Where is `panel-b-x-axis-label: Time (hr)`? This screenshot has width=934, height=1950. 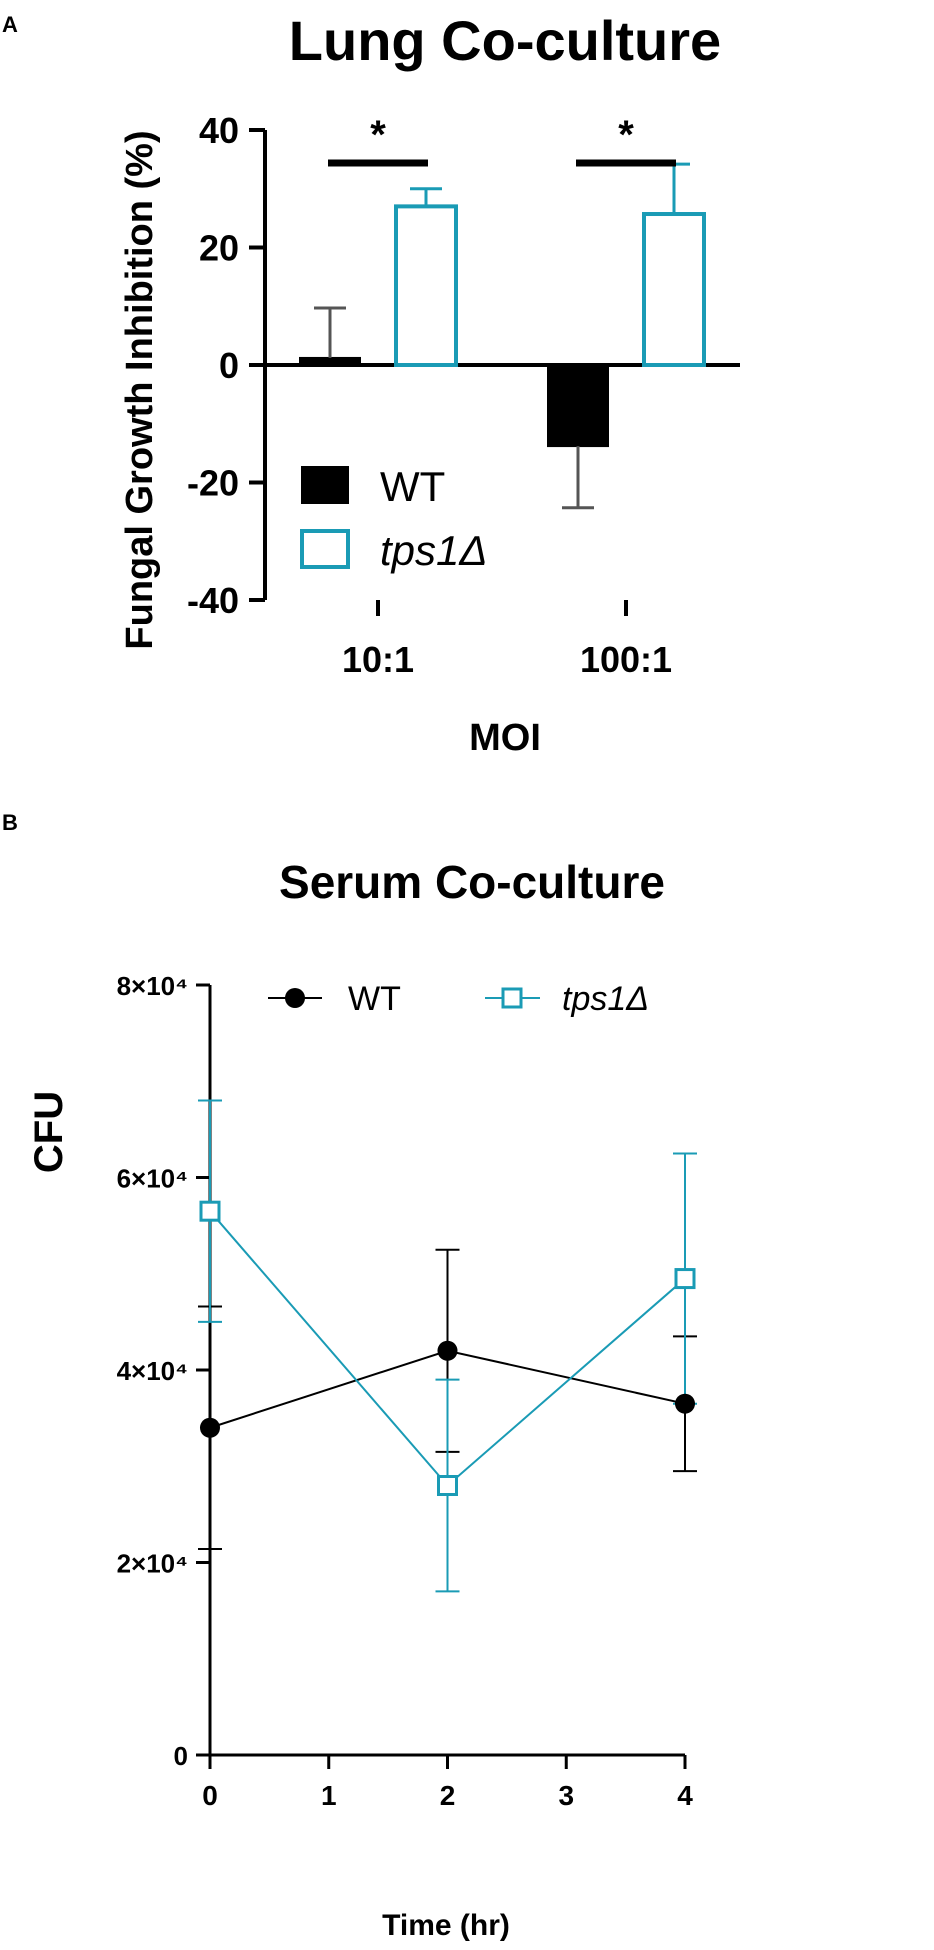 panel-b-x-axis-label: Time (hr) is located at coordinates (446, 1925).